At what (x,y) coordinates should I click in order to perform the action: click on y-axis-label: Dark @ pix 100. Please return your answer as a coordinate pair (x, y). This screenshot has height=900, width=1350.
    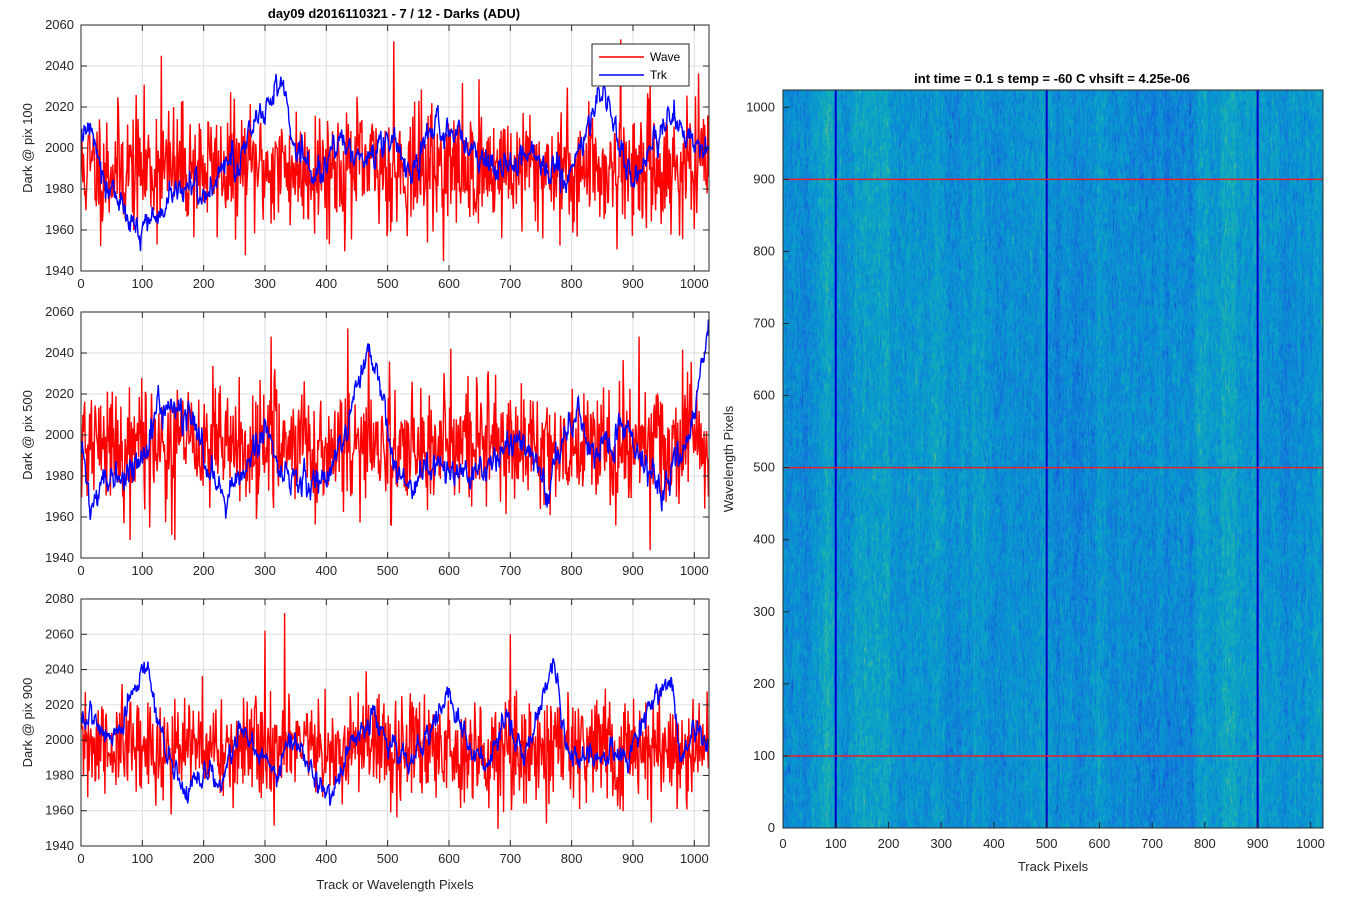
    Looking at the image, I should click on (27, 148).